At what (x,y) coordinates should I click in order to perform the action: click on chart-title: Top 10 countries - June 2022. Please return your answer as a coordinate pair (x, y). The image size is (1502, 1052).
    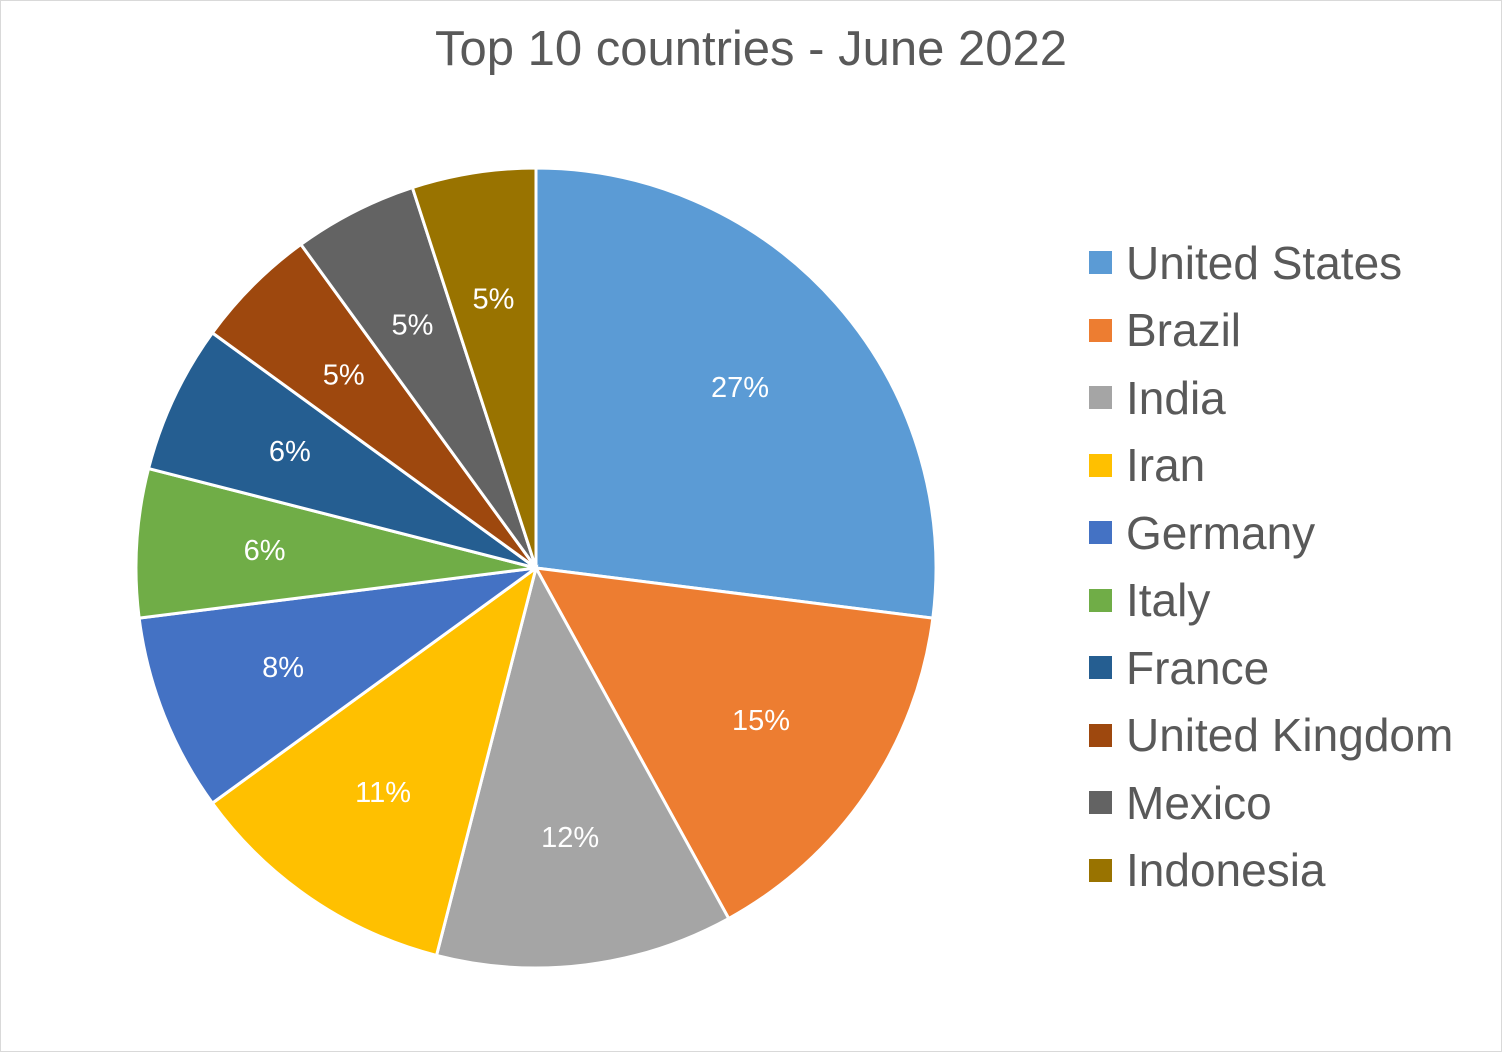
    Looking at the image, I should click on (751, 49).